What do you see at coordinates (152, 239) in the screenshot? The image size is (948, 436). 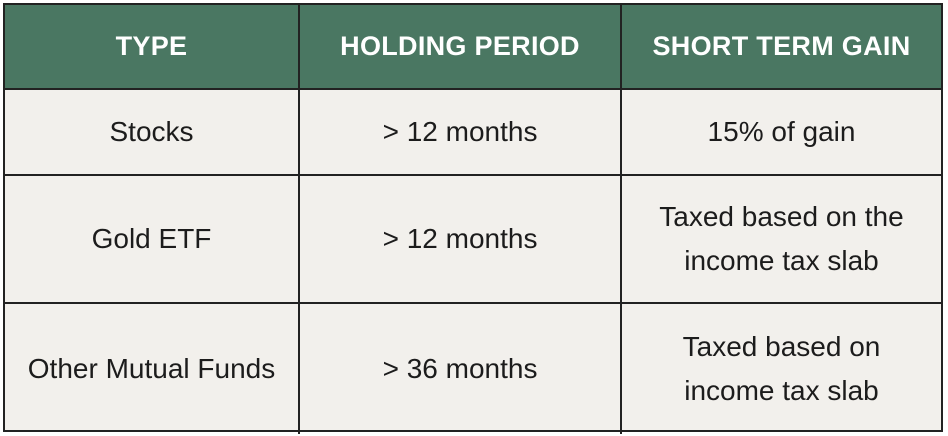 I see `cell-type: Gold ETF` at bounding box center [152, 239].